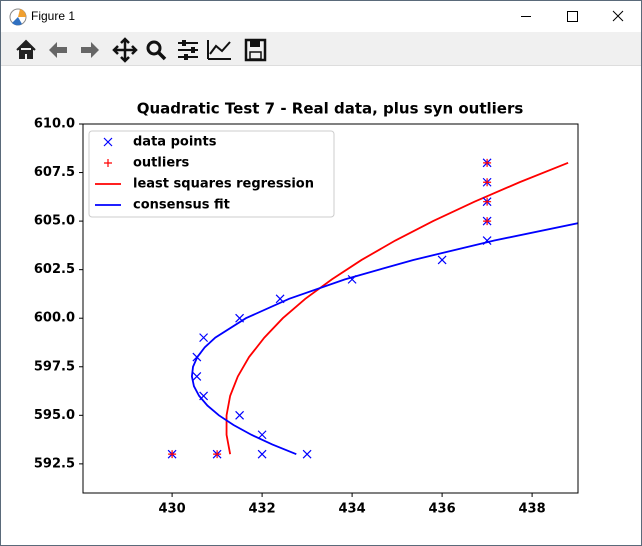  I want to click on title-bar: Figure 1, so click(321, 16).